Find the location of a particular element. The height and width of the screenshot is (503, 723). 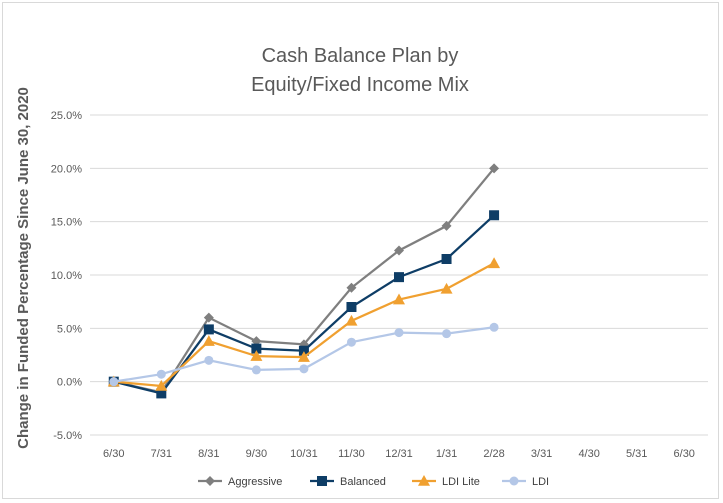

x-tick-label: 11/30 is located at coordinates (351, 454).